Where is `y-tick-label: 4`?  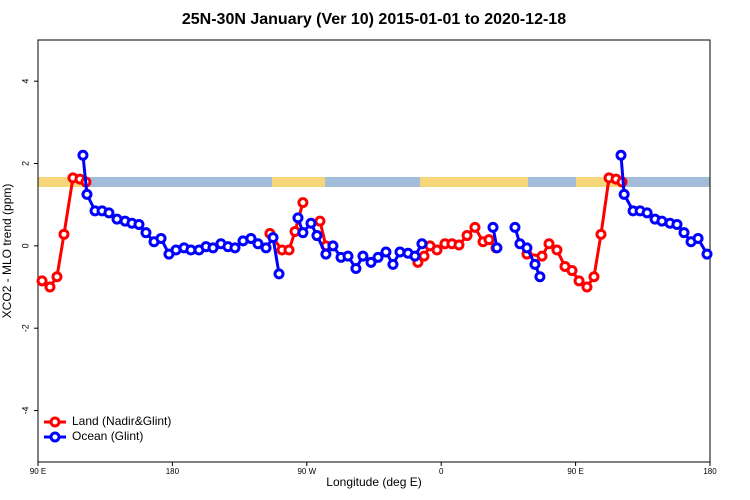 y-tick-label: 4 is located at coordinates (25, 81).